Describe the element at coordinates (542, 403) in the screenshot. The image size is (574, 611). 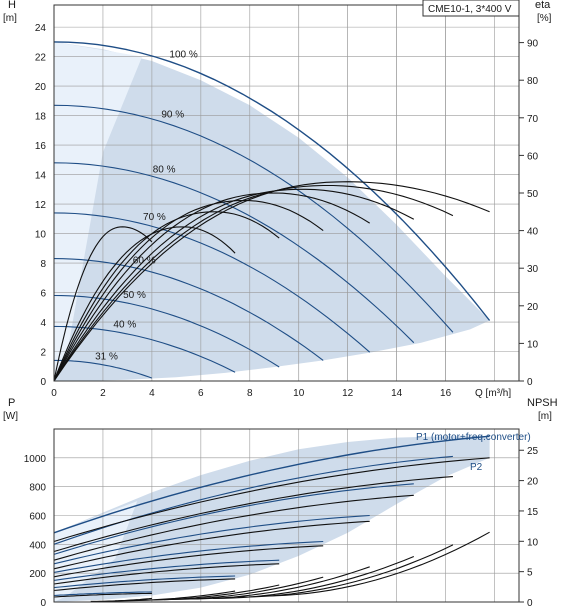
I see `bottom-y2-axis-label: NPSH` at that location.